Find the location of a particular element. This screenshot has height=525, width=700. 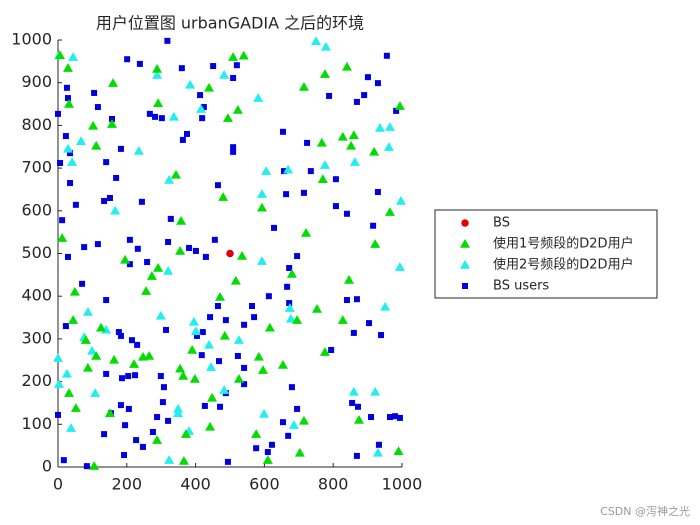

y-tick-label: 100 is located at coordinates (36, 423).